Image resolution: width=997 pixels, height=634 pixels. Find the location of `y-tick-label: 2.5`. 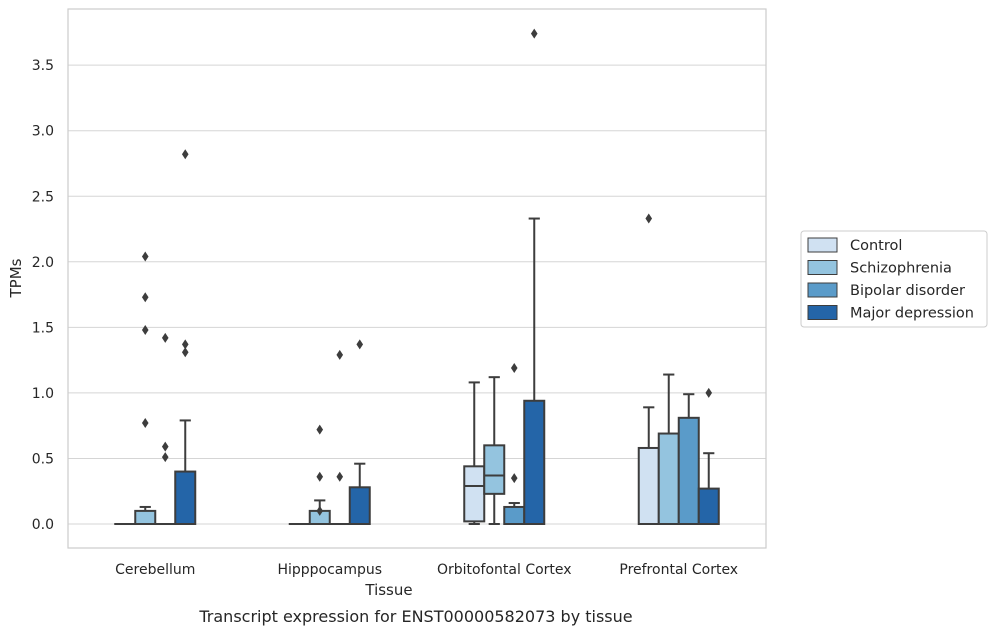

y-tick-label: 2.5 is located at coordinates (43, 197).